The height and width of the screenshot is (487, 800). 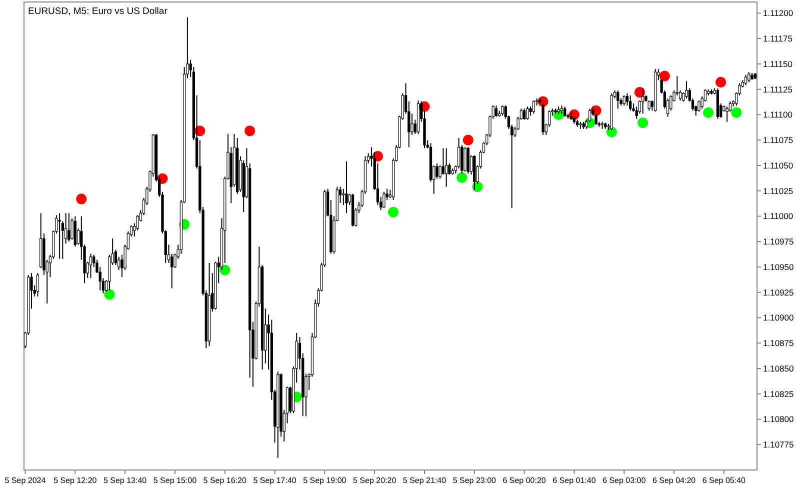 I want to click on y-tick-label: 1.10975, so click(x=778, y=241).